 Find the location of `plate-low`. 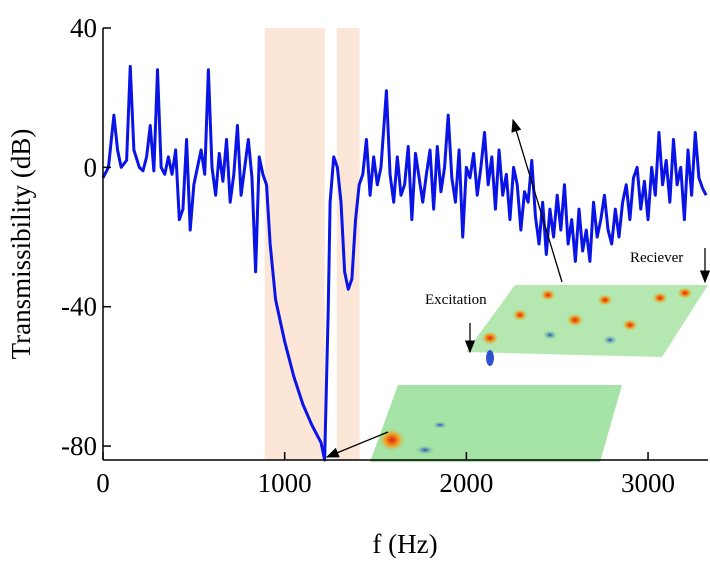

plate-low is located at coordinates (496, 423).